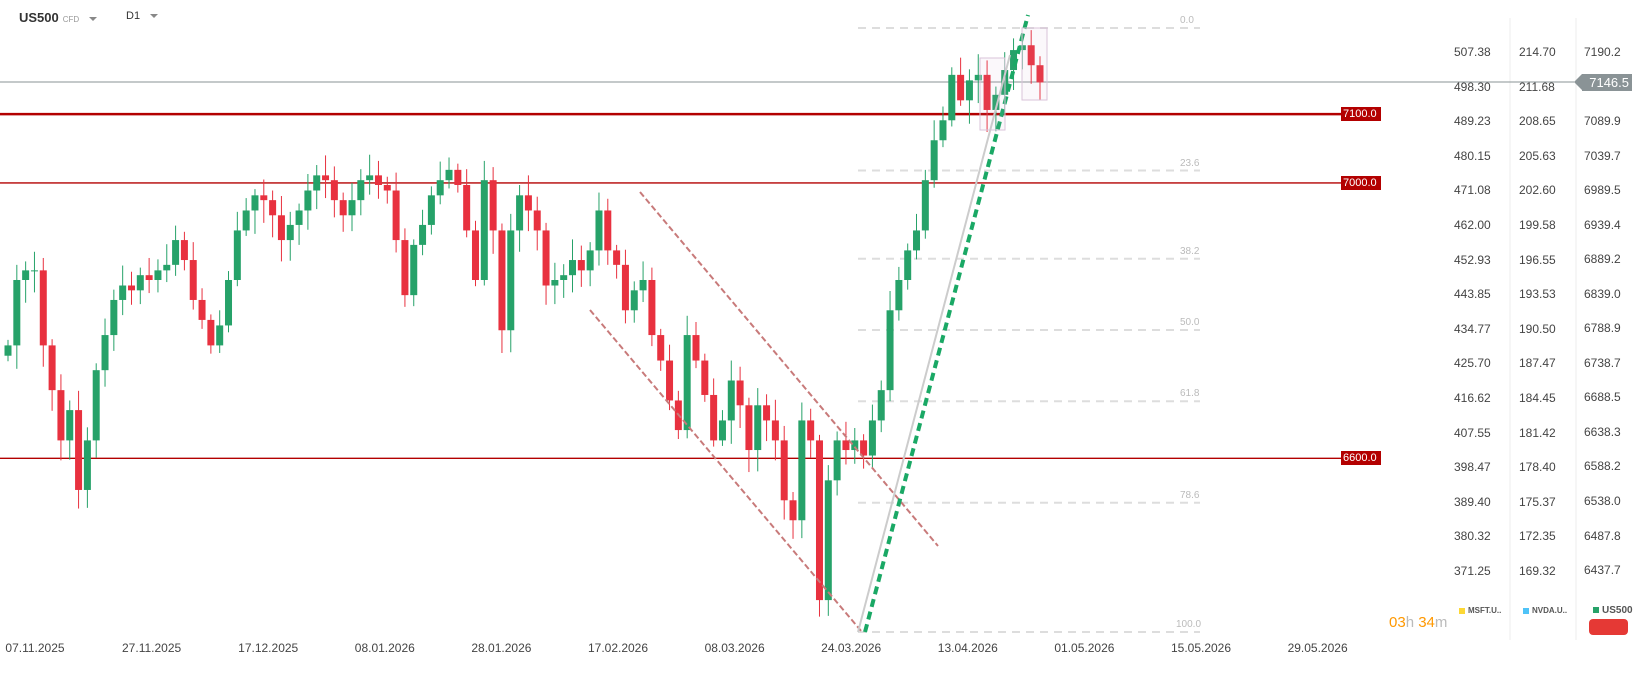  What do you see at coordinates (1189, 624) in the screenshot?
I see `fib-level-label: 100.0` at bounding box center [1189, 624].